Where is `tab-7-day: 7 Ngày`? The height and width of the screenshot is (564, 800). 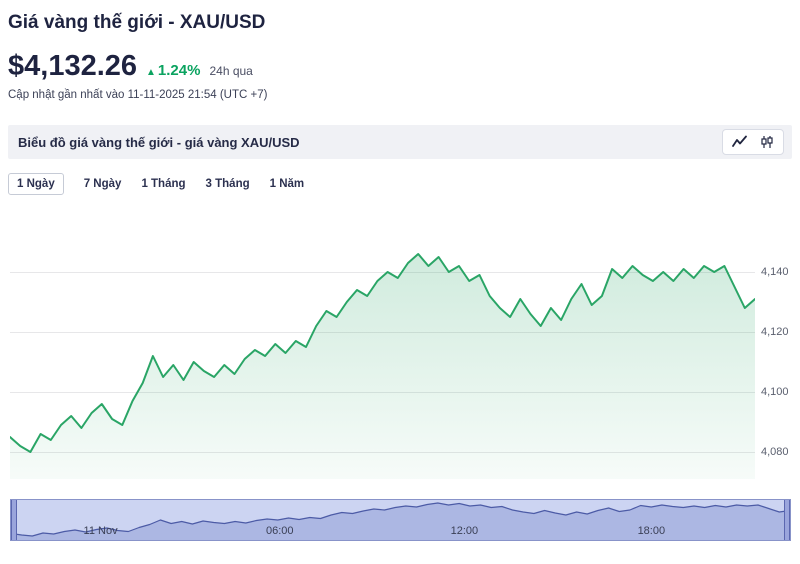
tab-7-day: 7 Ngày is located at coordinates (102, 184).